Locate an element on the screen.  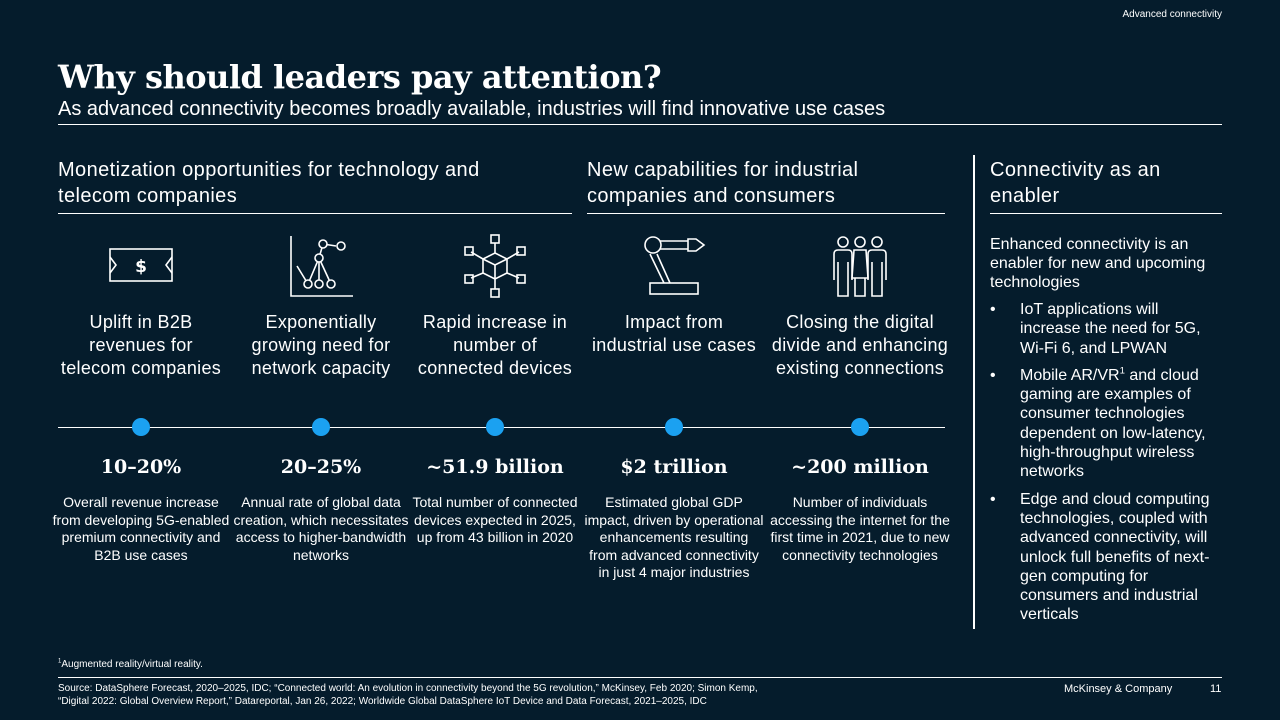
dollar-bill-icon: $ is located at coordinates (141, 267).